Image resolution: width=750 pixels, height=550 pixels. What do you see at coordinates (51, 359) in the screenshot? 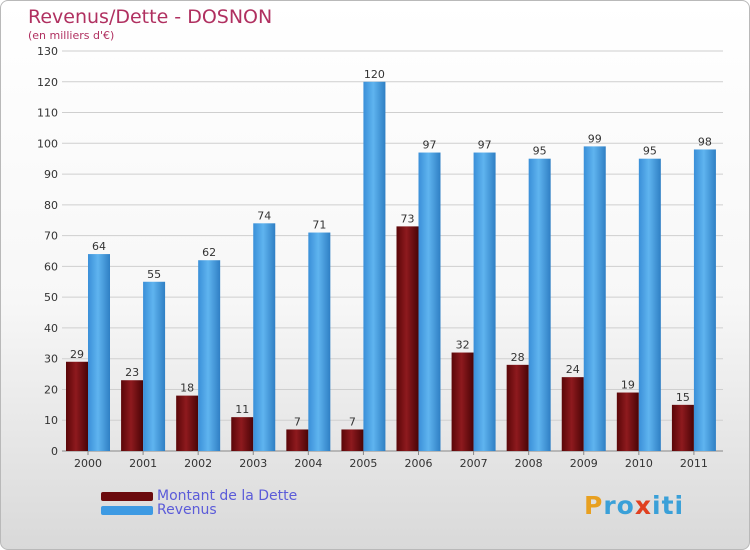
I see `y-tick-label: 30` at bounding box center [51, 359].